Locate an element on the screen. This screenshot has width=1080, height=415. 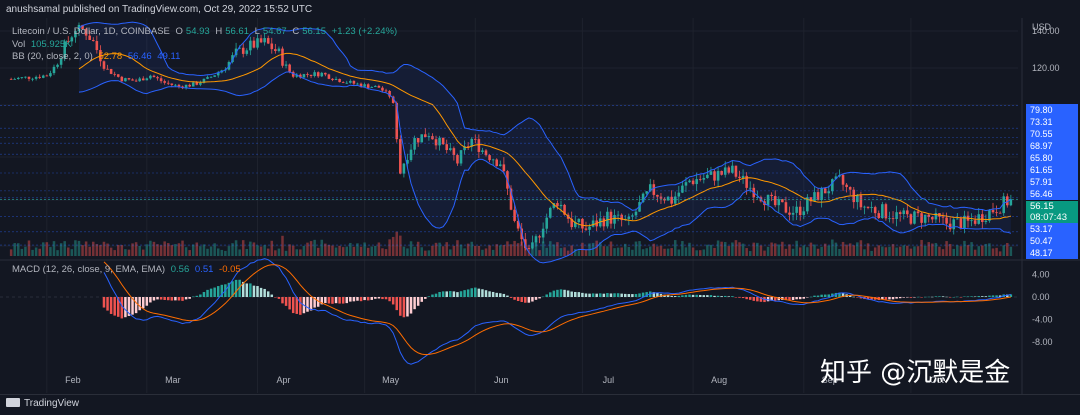
volume-legend: Vol 105.925K is located at coordinates (43, 44).